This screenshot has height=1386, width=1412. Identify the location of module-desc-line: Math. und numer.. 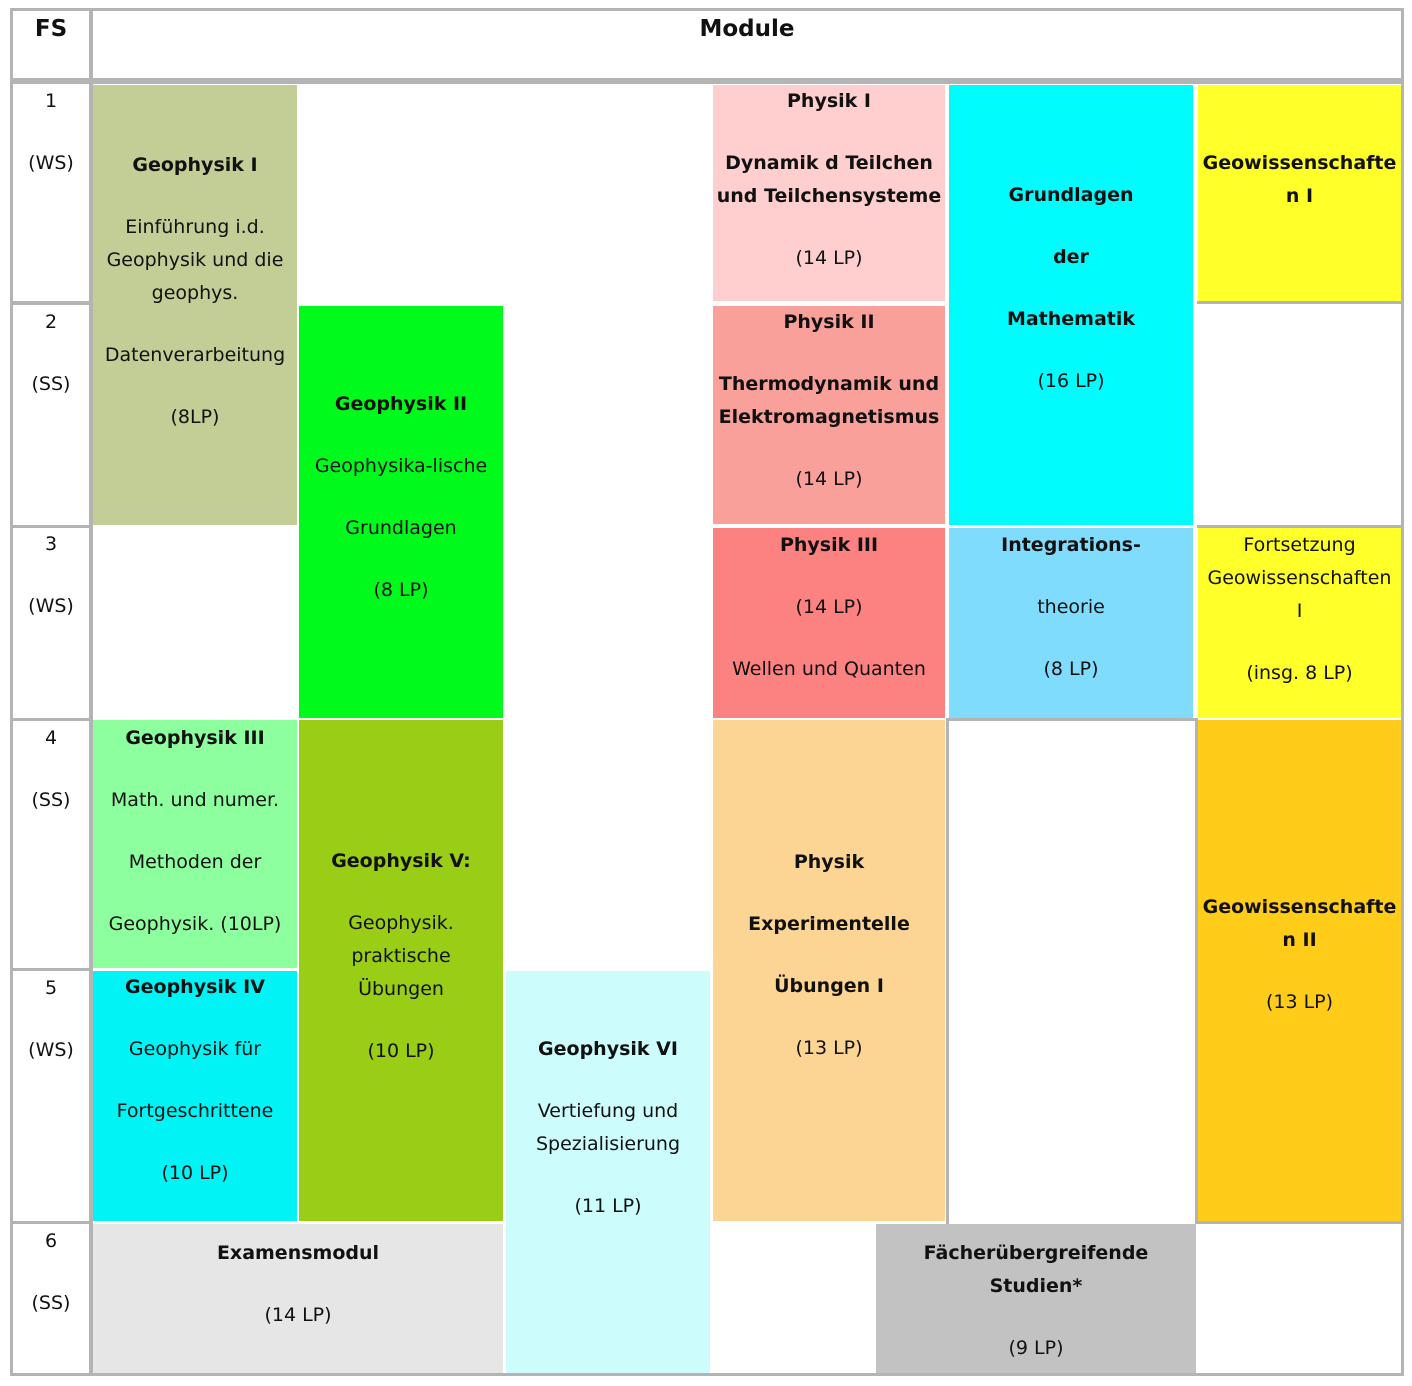
(195, 800).